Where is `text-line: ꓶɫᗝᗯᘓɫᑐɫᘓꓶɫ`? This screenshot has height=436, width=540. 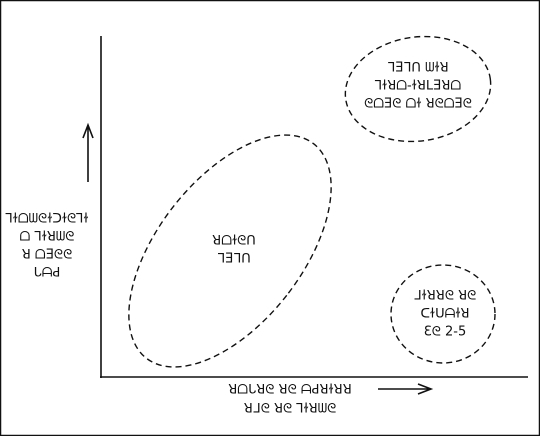 text-line: ꓶɫᗝᗯᘓɫᑐɫᘓꓶɫ is located at coordinates (46, 219).